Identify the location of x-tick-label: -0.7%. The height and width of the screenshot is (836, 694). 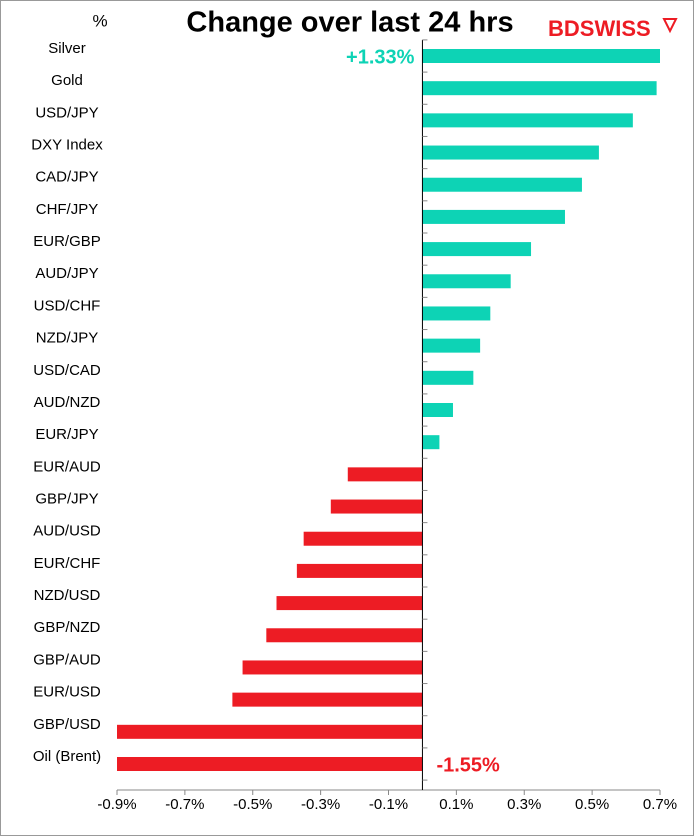
(184, 804).